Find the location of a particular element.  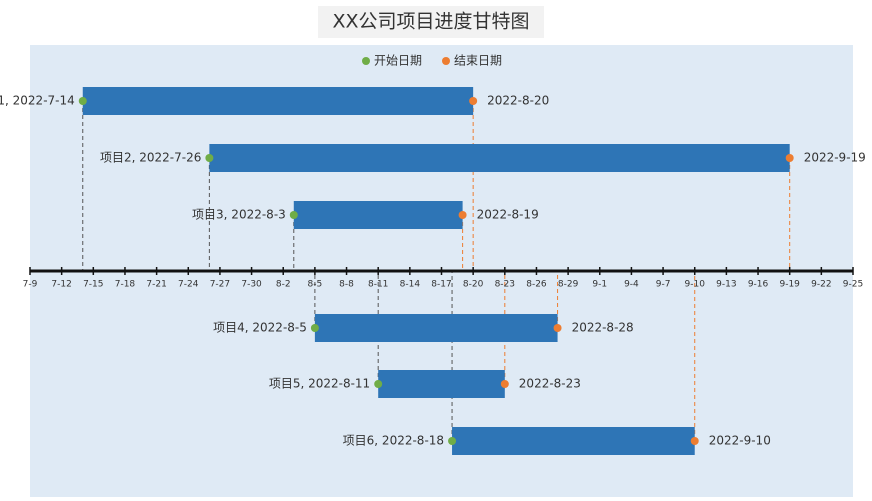

start-label: 项目4, 2022-8-5 is located at coordinates (260, 328).